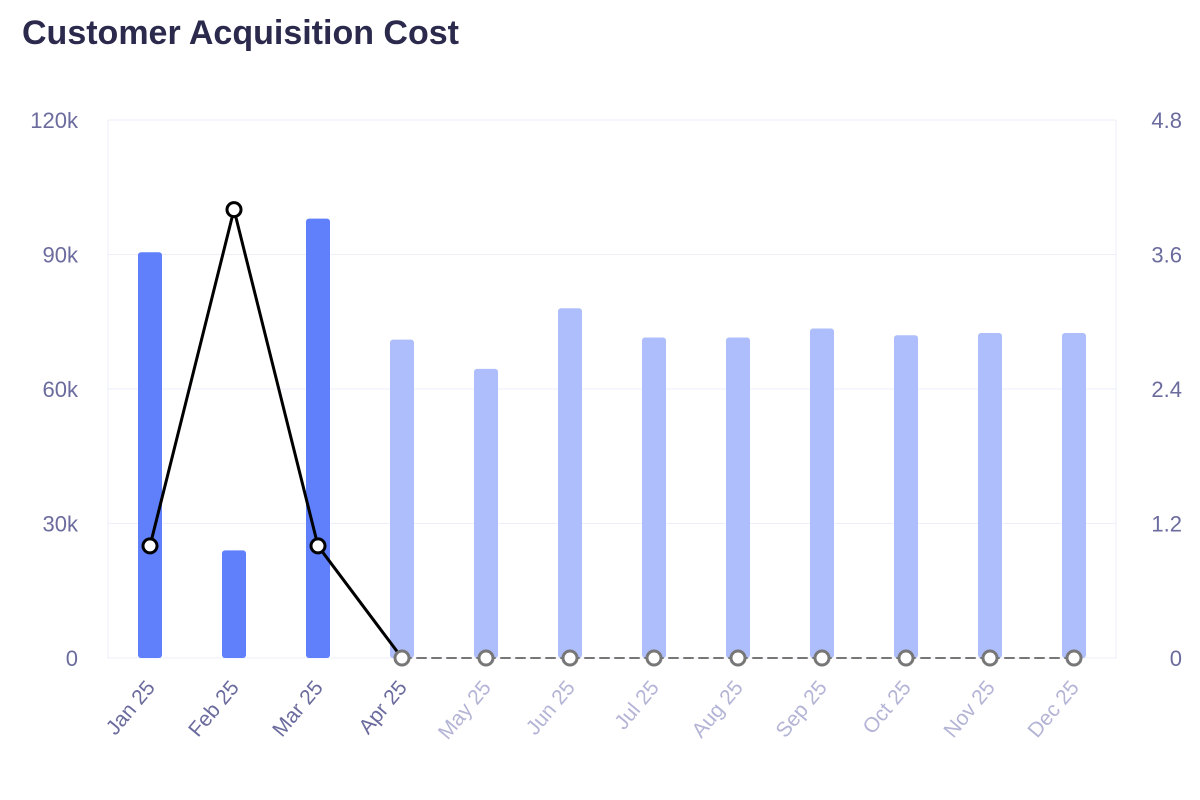 The image size is (1200, 800). Describe the element at coordinates (551, 707) in the screenshot. I see `x-tick-label: Jun 25` at that location.